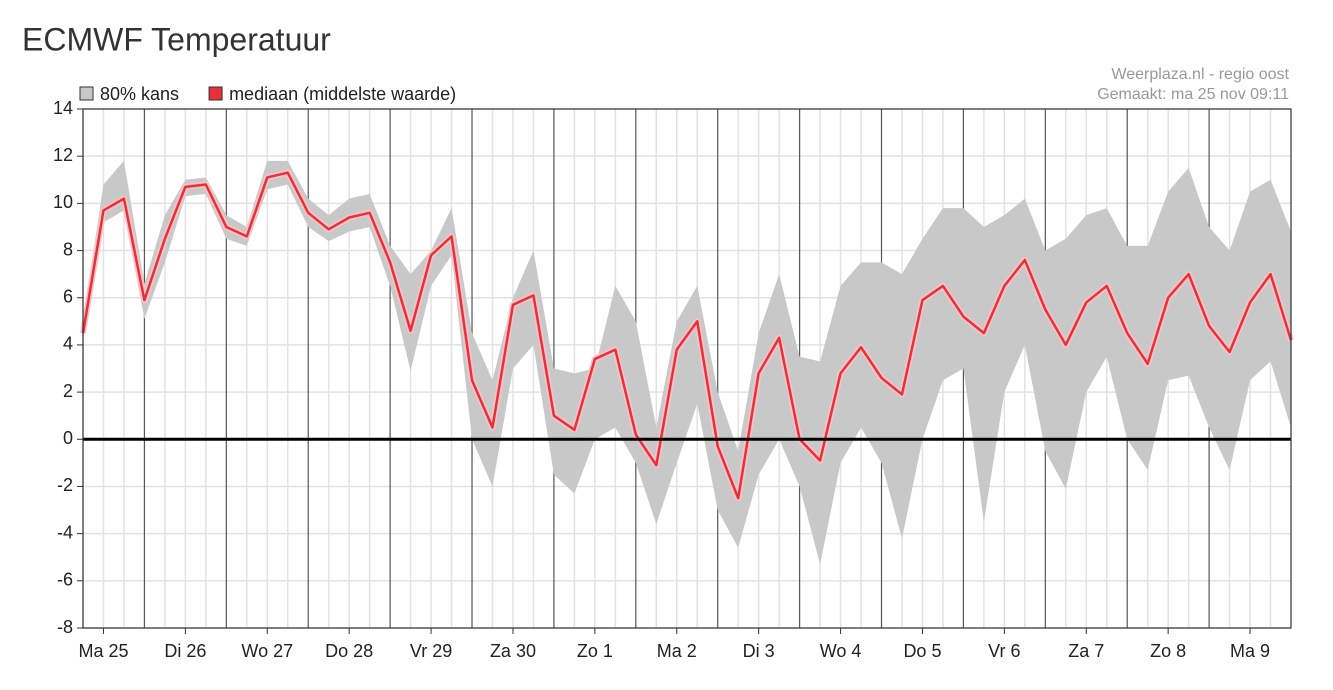 Image resolution: width=1333 pixels, height=690 pixels. Describe the element at coordinates (68, 249) in the screenshot. I see `y-tick-label: 8` at that location.